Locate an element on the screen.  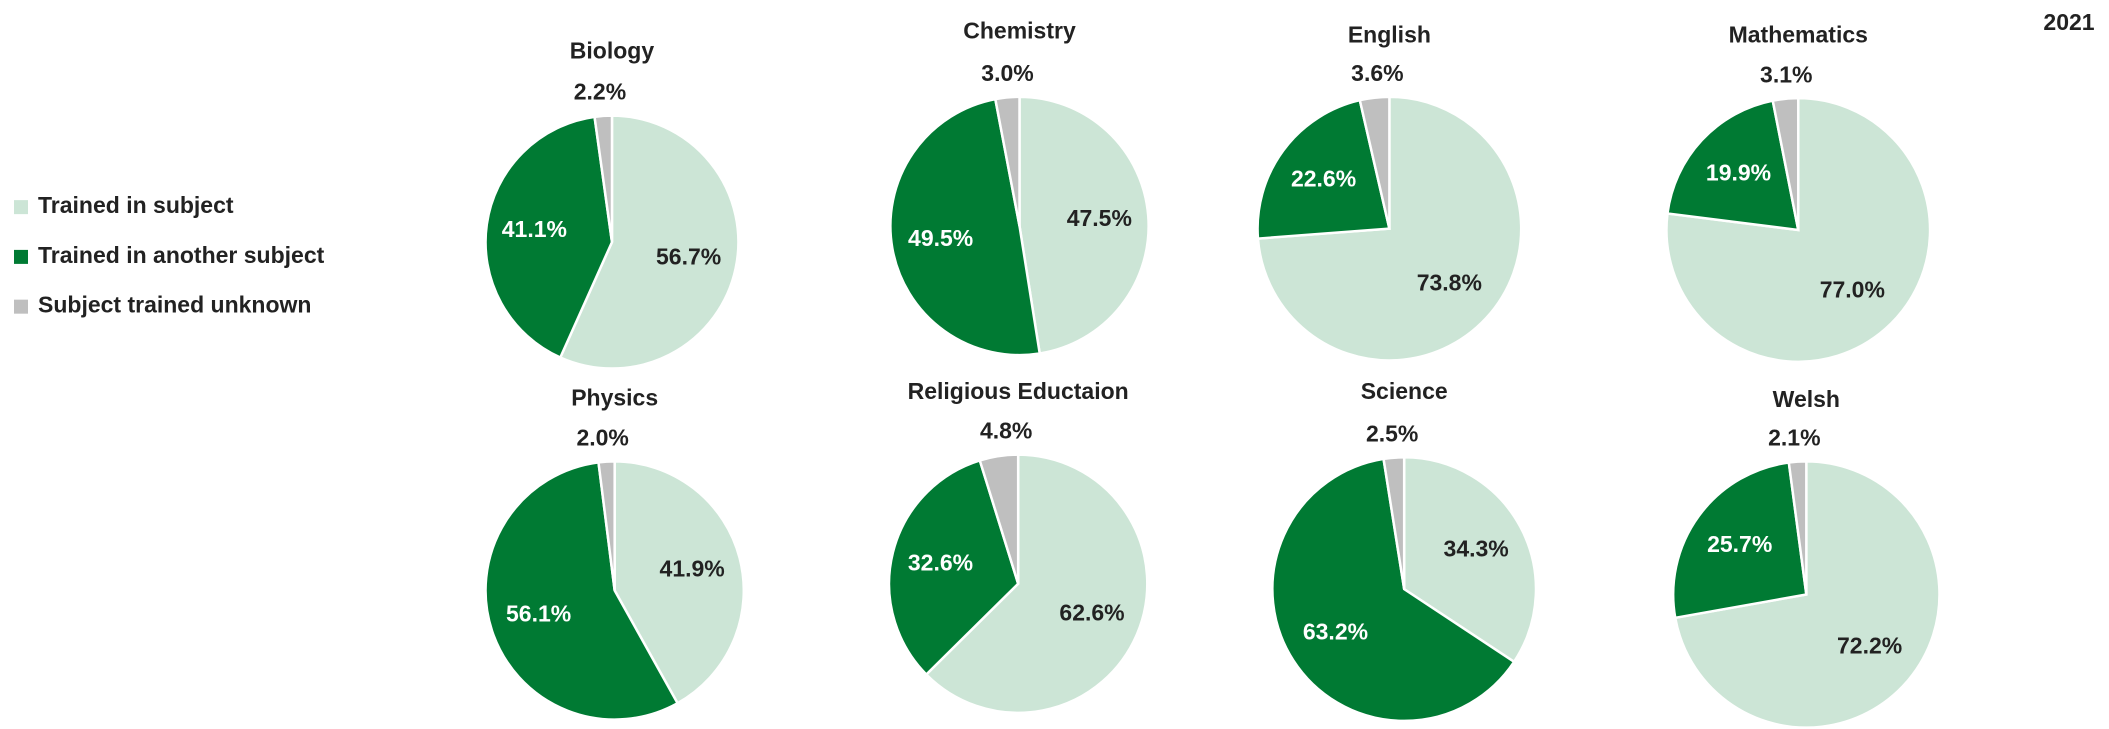
data-label: 2.2% is located at coordinates (600, 92).